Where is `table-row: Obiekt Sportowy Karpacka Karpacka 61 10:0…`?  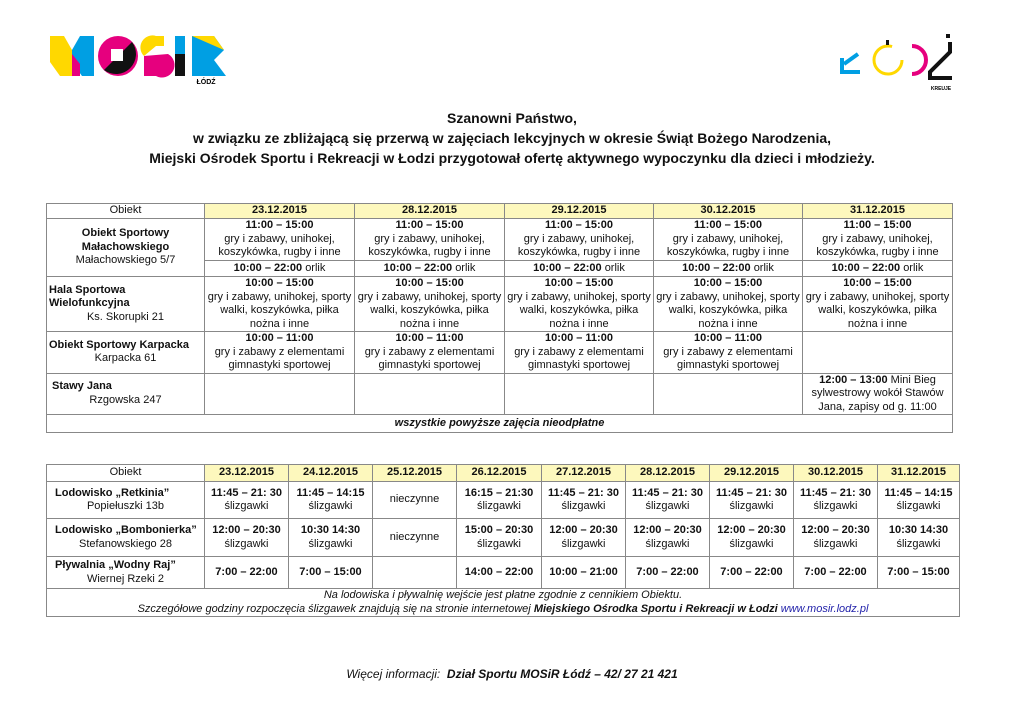 table-row: Obiekt Sportowy Karpacka Karpacka 61 10:0… is located at coordinates (499, 352).